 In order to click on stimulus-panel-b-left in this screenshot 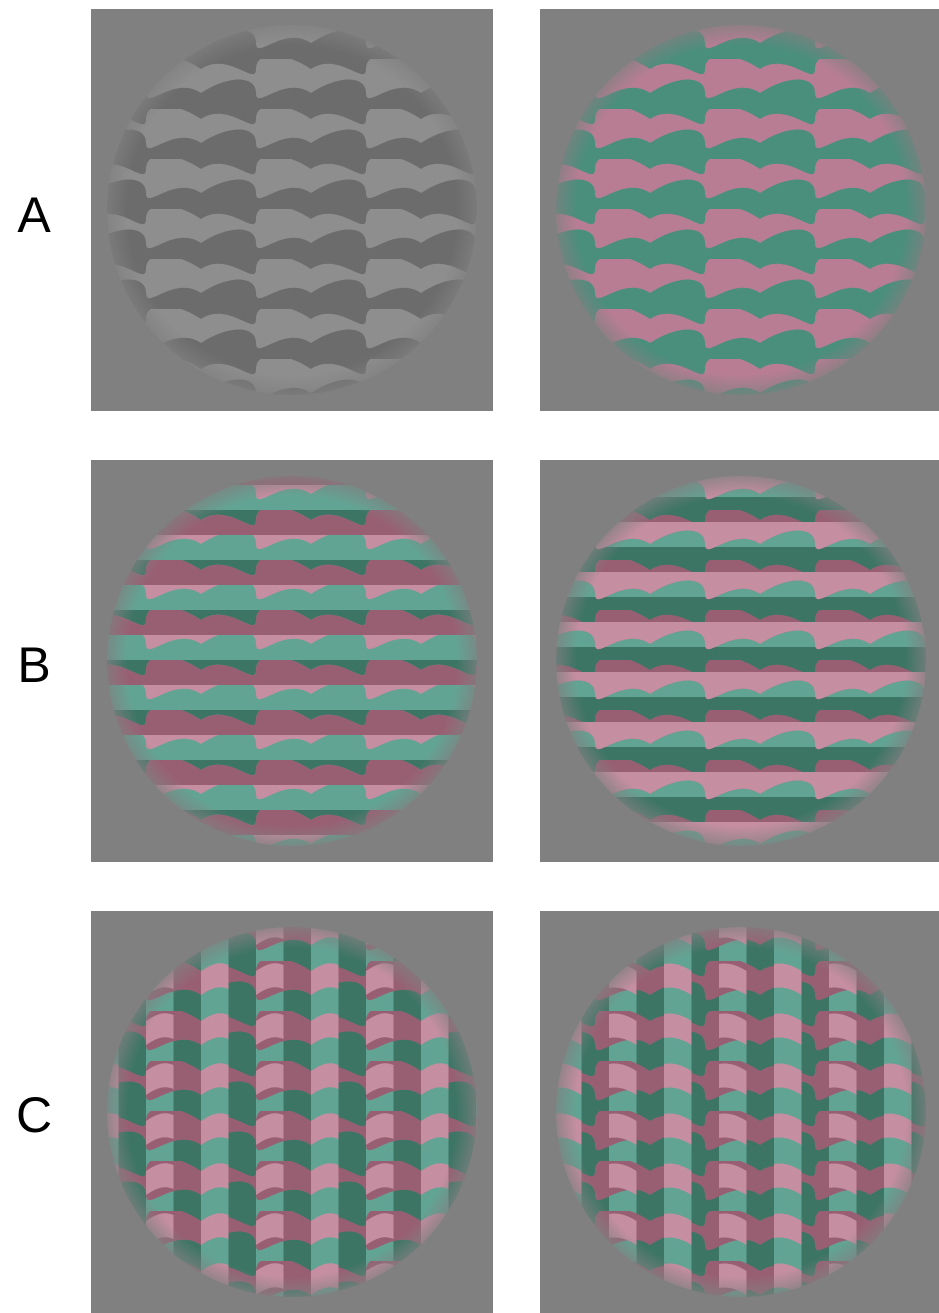, I will do `click(292, 661)`.